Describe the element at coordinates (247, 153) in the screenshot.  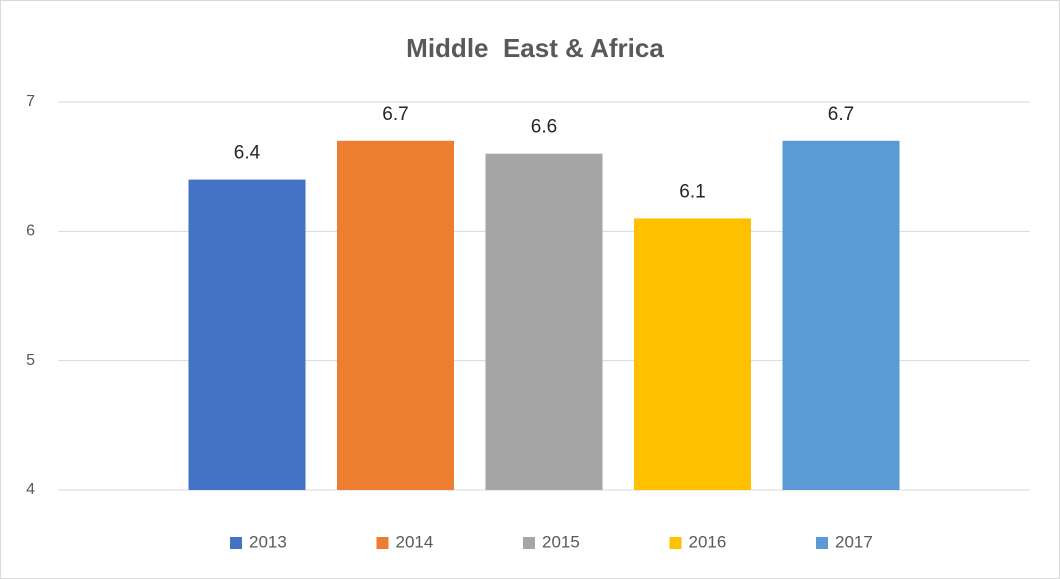
I see `data-label: 6.4` at that location.